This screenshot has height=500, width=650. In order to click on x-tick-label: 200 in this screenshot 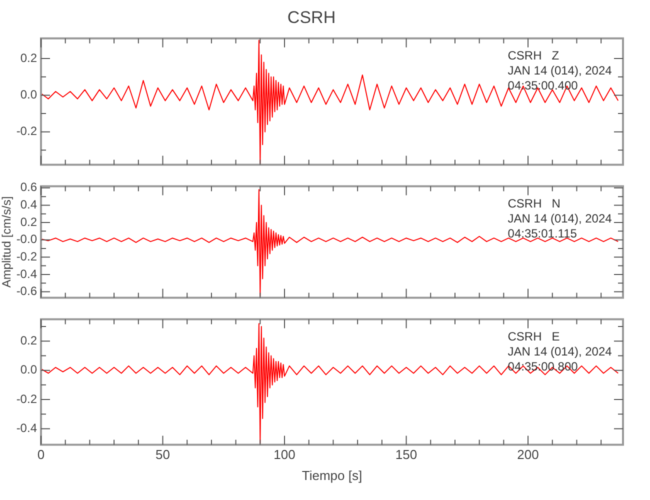, I will do `click(528, 454)`.